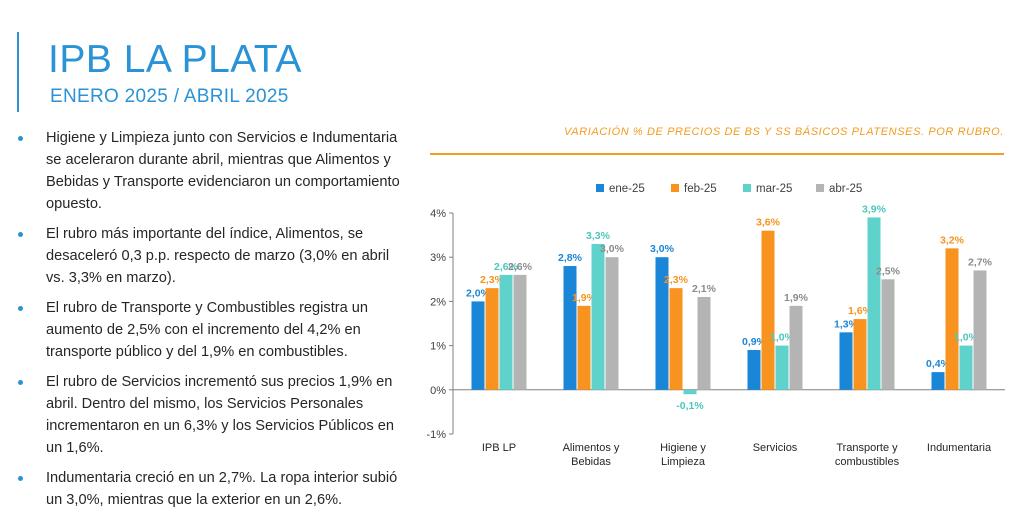 This screenshot has height=531, width=1024. Describe the element at coordinates (478, 293) in the screenshot. I see `data-label-ene-25: 2,0%` at that location.